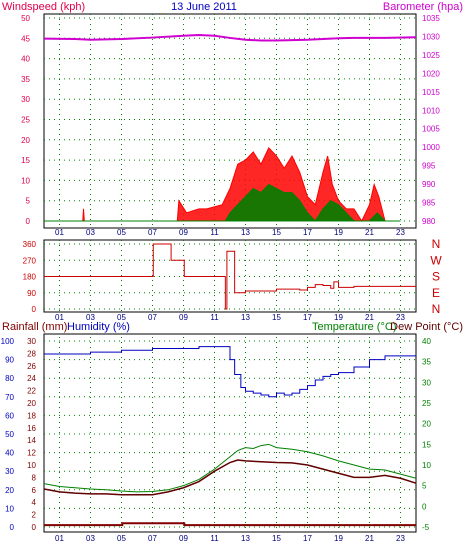 The height and width of the screenshot is (555, 468). I want to click on windspeed-tick: 40, so click(25, 59).